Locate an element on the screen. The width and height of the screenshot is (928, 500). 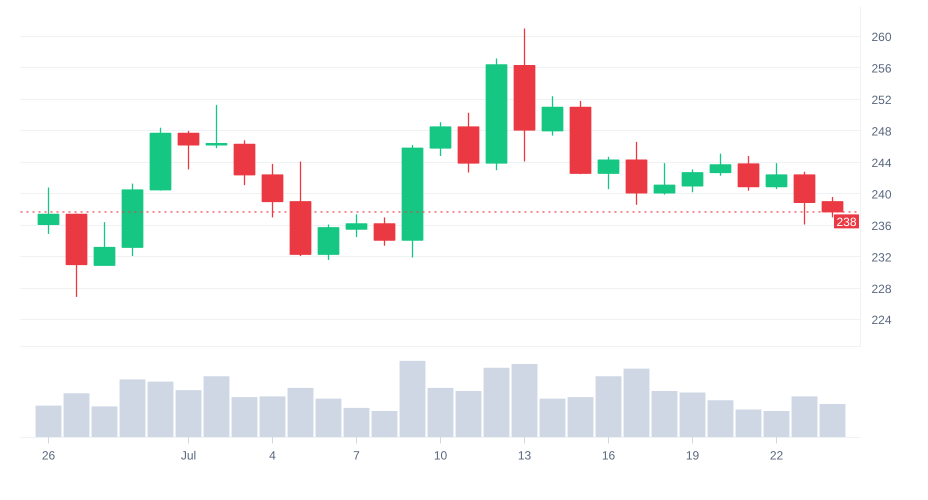
y-tick-label: 236 is located at coordinates (882, 225).